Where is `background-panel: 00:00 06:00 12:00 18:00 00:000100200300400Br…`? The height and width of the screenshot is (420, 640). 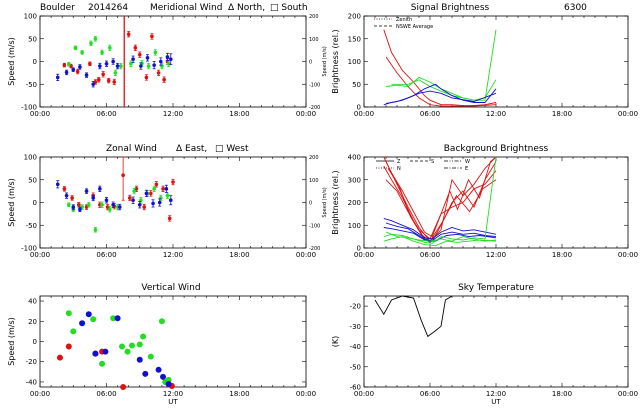
background-panel: 00:00 06:00 12:00 18:00 00:000100200300400Br… is located at coordinates (484, 207).